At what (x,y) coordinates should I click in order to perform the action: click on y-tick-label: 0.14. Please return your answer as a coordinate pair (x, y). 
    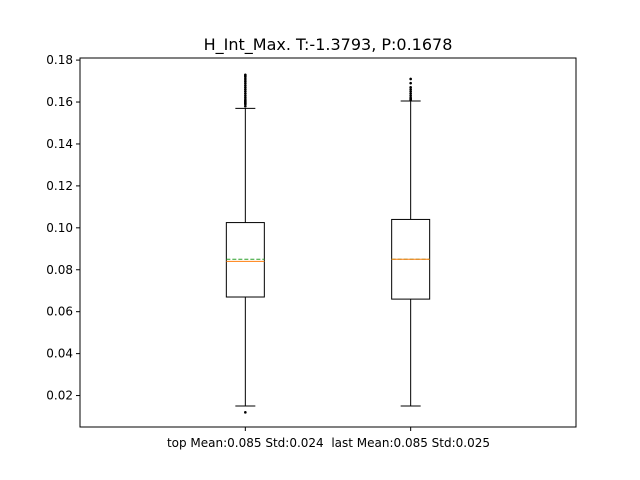
    Looking at the image, I should click on (59, 144).